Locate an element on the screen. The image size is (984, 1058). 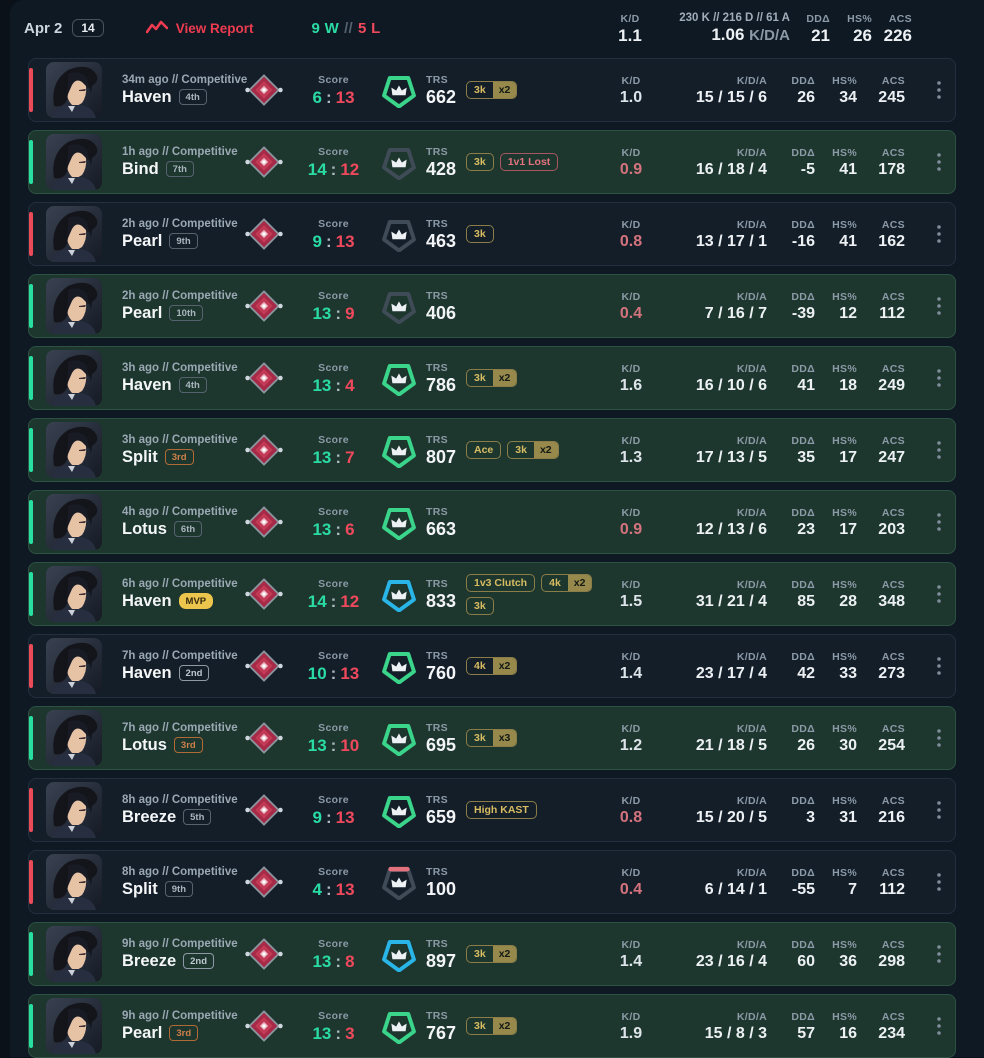
dd-stat: DDΔ -16 is located at coordinates (791, 234).